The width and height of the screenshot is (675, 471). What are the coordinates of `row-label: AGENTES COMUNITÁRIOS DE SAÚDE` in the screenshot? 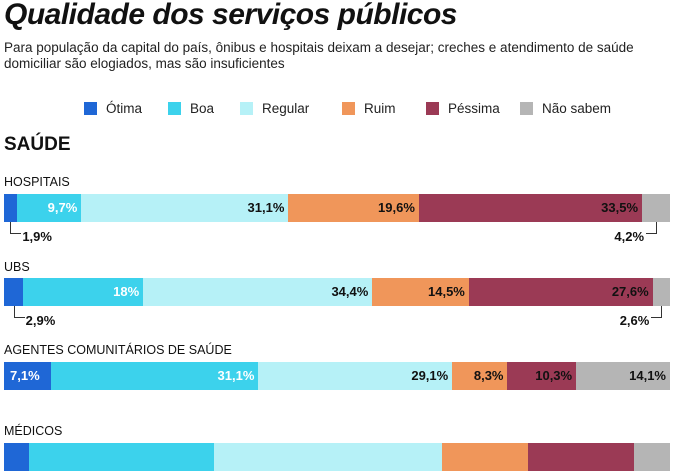 It's located at (118, 350).